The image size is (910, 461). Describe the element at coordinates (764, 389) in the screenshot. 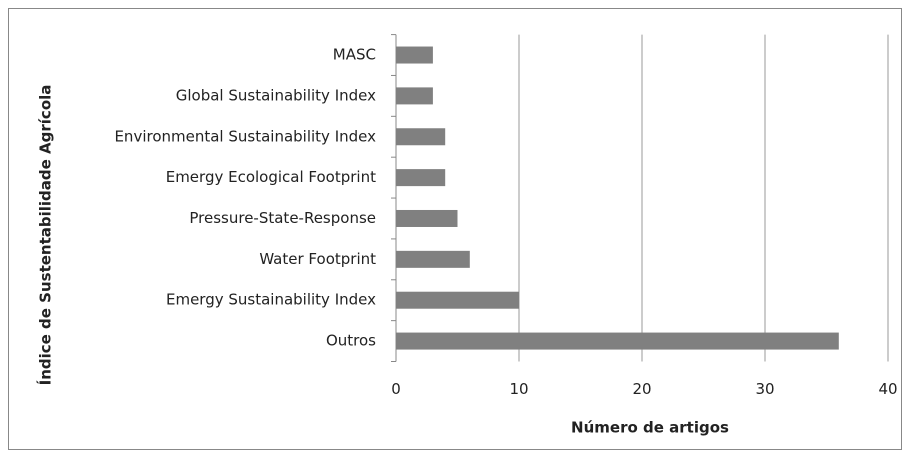

I see `x-tick-label: 30` at that location.